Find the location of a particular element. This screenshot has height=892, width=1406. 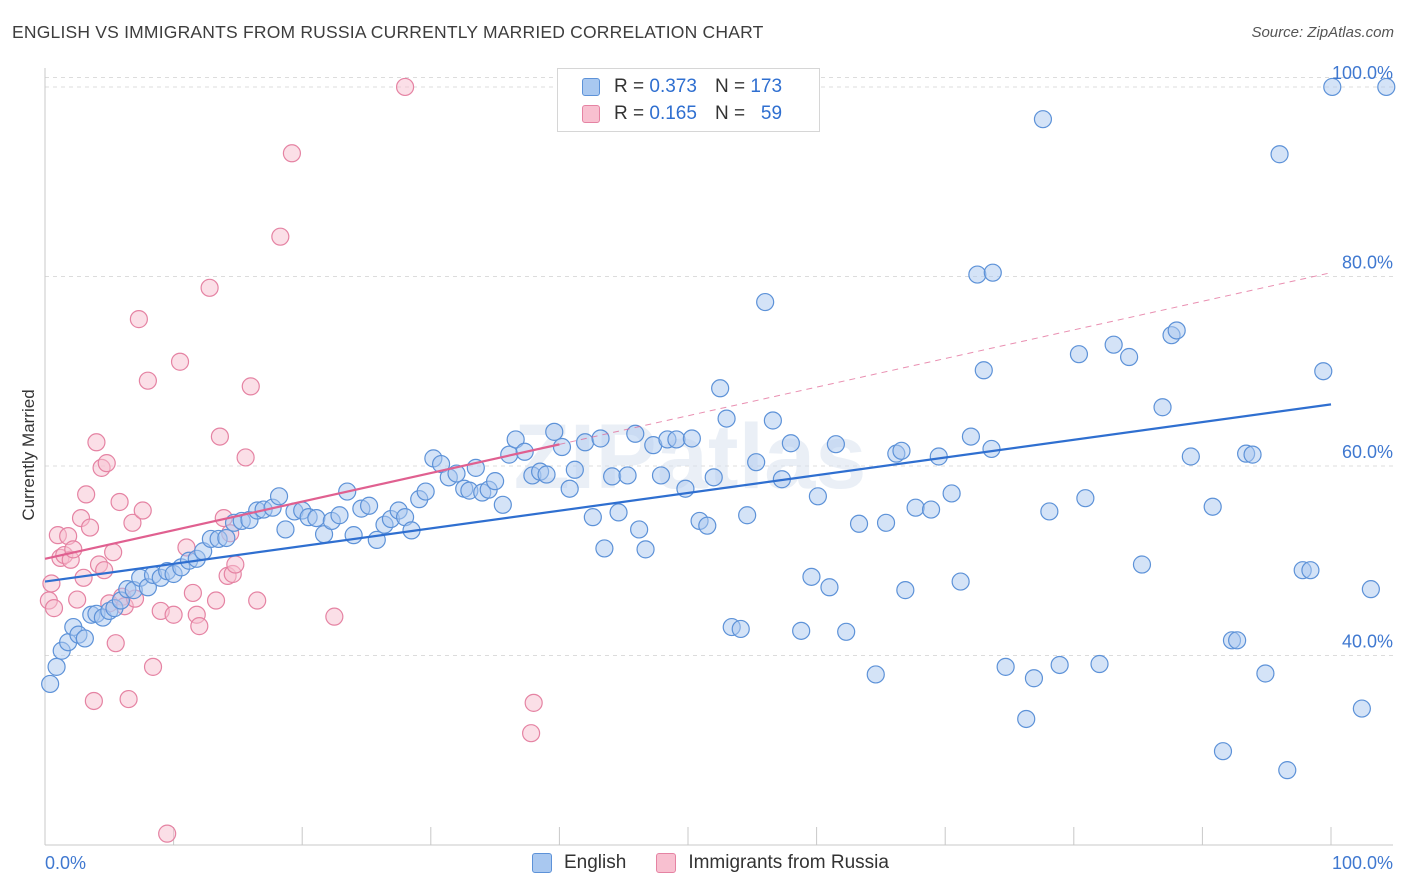

legend-row-english: R = 0.373 N = 173 is located at coordinates (682, 87).